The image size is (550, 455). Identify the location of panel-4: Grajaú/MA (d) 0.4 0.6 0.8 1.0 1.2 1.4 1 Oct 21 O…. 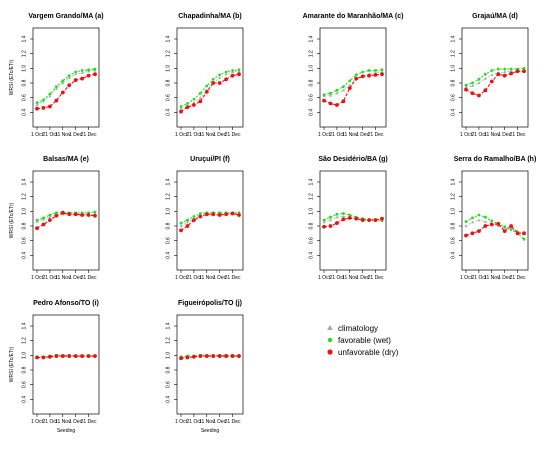
(489, 75).